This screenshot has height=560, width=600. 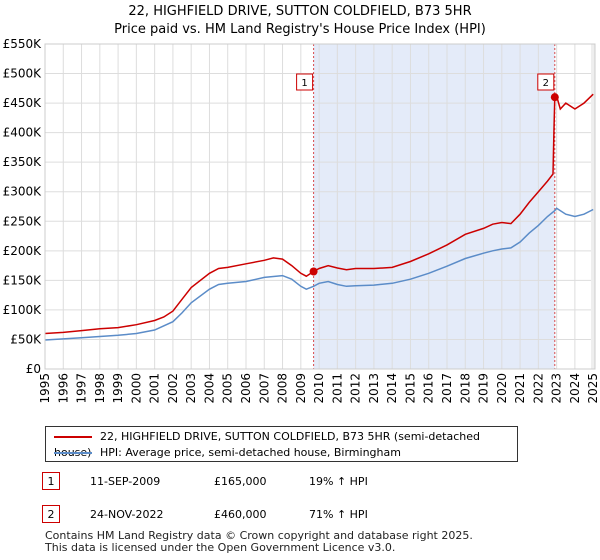 What do you see at coordinates (26, 339) in the screenshot?
I see `y-tick-label: £50K` at bounding box center [26, 339].